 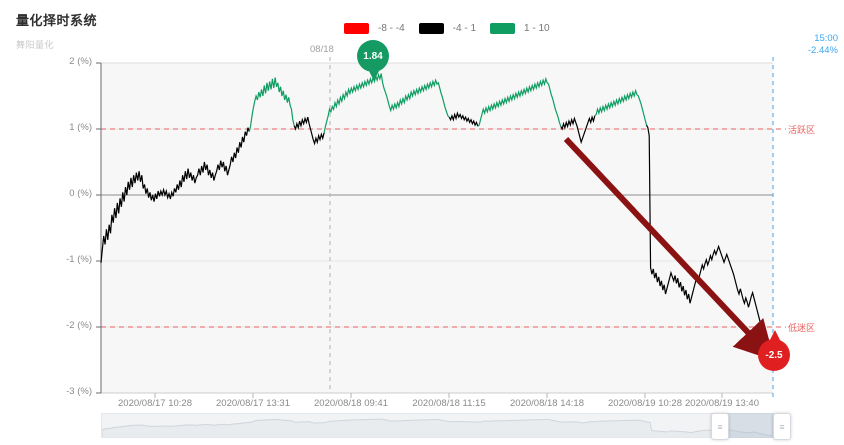 I want to click on peak-marker-pin: 1.84, so click(x=374, y=61).